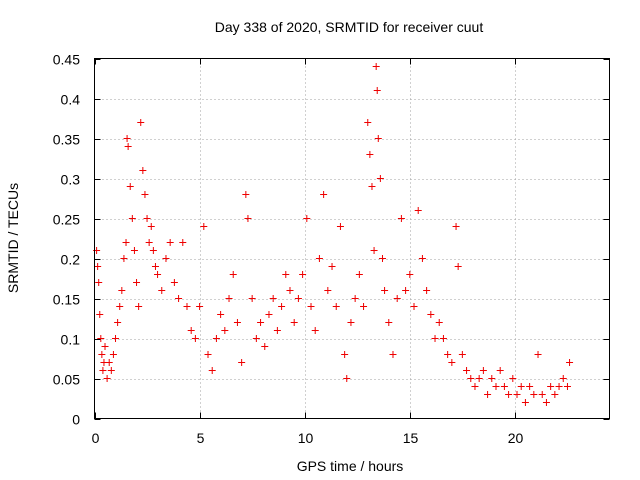  I want to click on x-tick-labels: 0 5 10 15 20, so click(308, 438).